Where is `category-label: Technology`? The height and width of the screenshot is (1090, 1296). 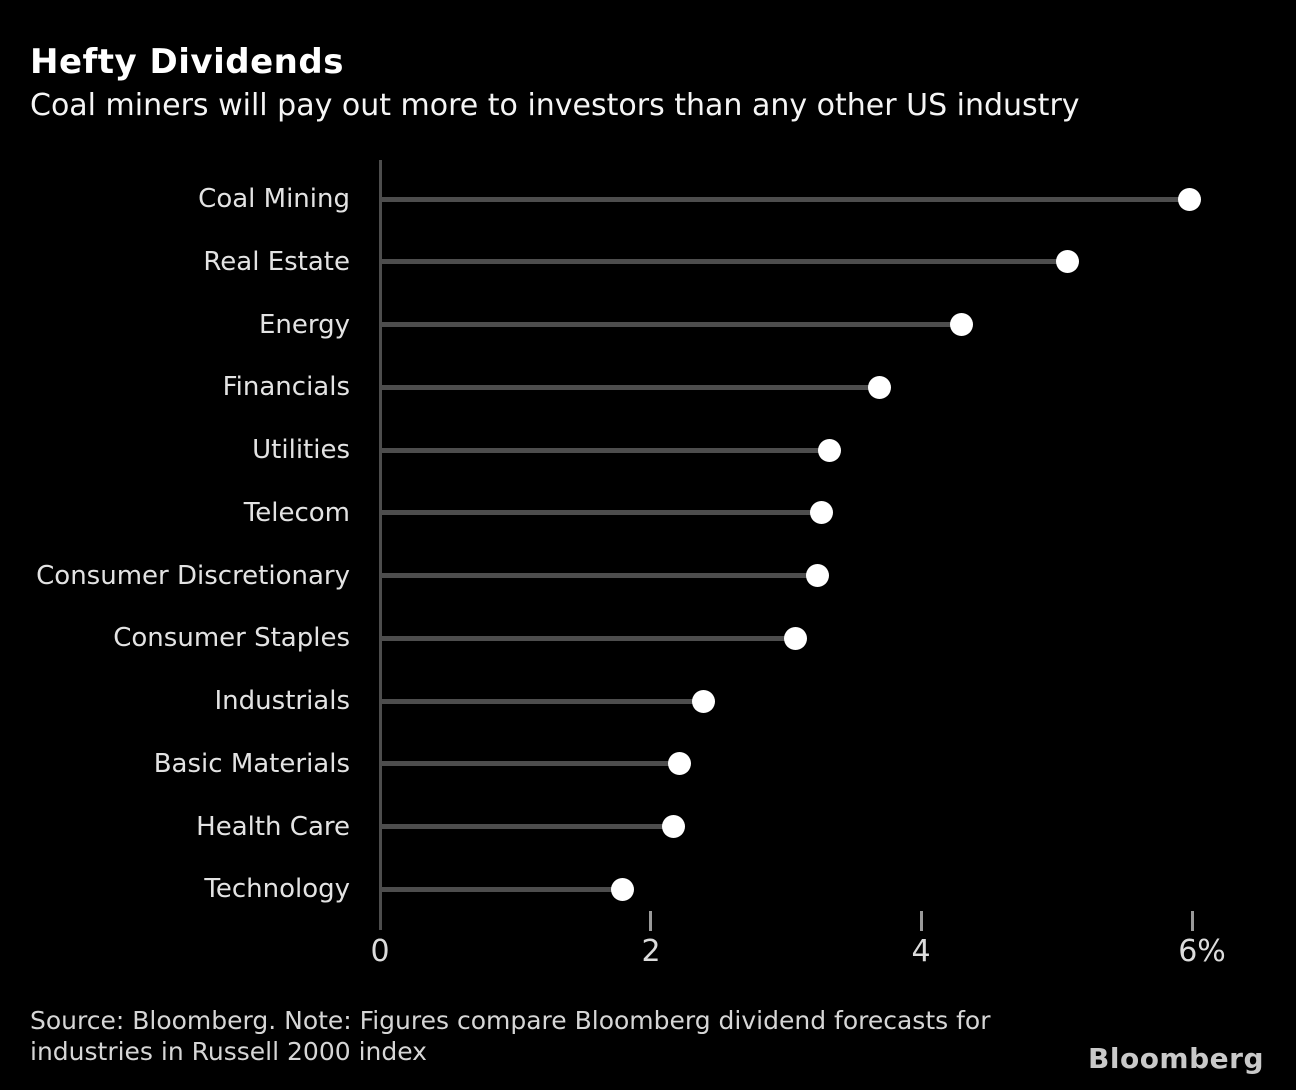 category-label: Technology is located at coordinates (277, 889).